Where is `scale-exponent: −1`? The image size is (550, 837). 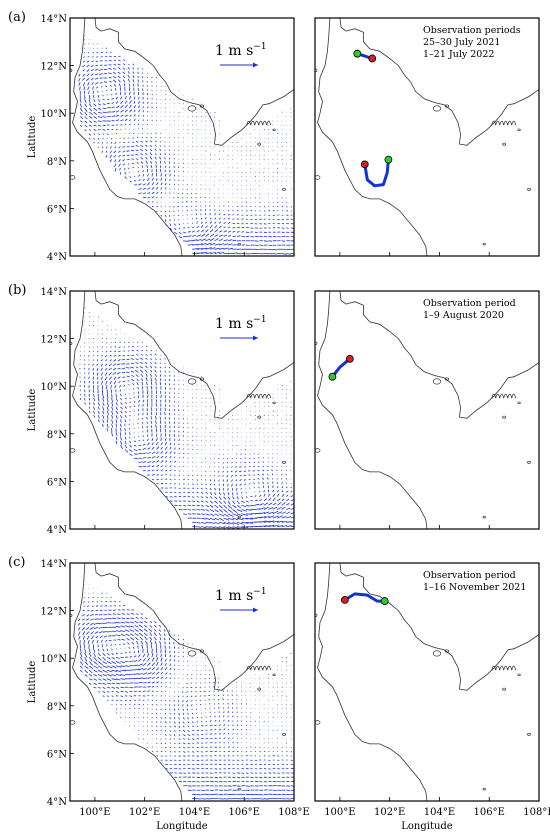 scale-exponent: −1 is located at coordinates (259, 320).